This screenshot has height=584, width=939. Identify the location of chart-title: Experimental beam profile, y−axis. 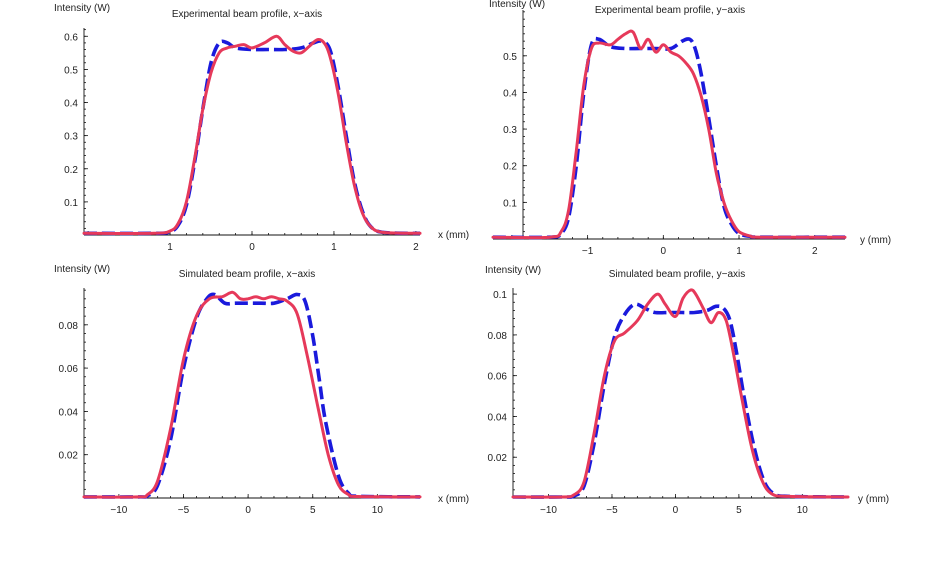
(670, 10).